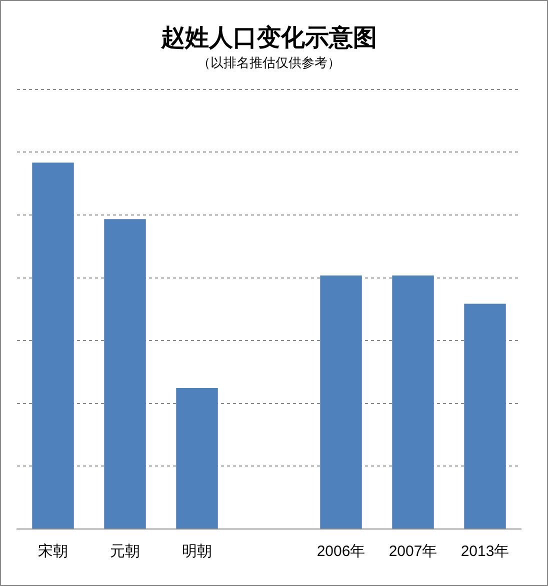 This screenshot has width=548, height=586. Describe the element at coordinates (53, 551) in the screenshot. I see `x-tick-label: 宋朝` at that location.